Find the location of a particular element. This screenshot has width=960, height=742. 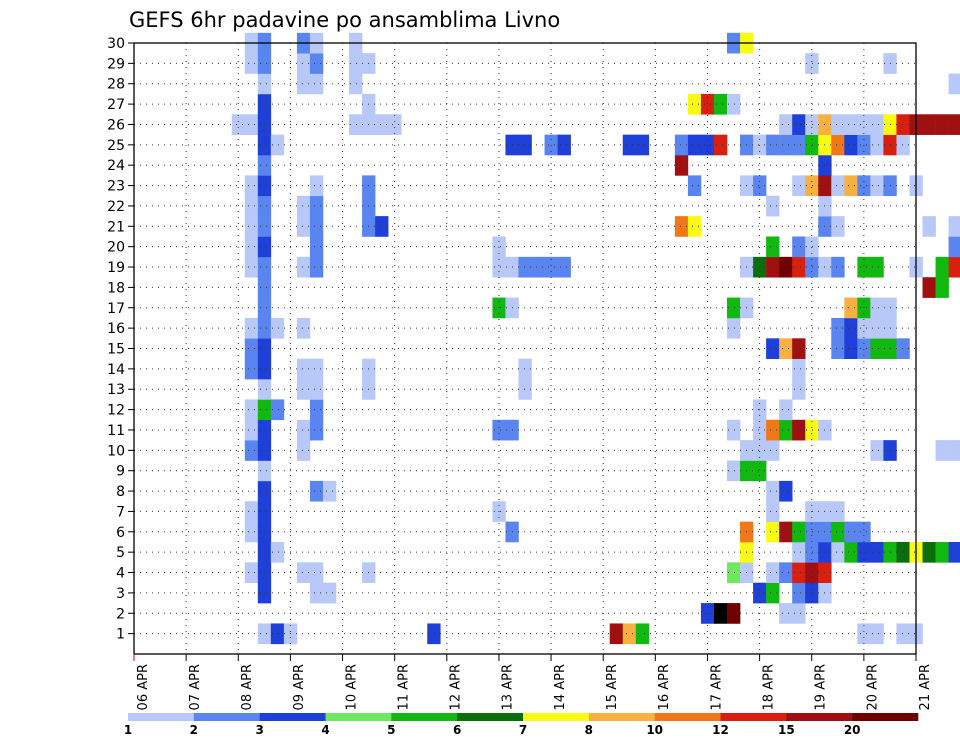

legend-label: 12 is located at coordinates (720, 730).